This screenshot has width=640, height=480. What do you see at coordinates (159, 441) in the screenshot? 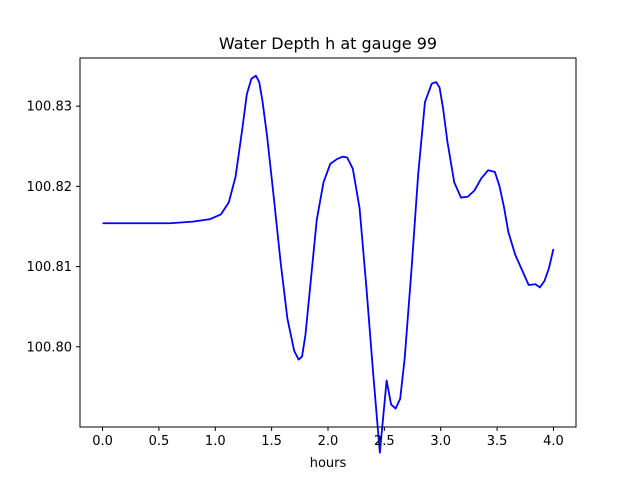
I see `x-tick-label: 0.5` at bounding box center [159, 441].